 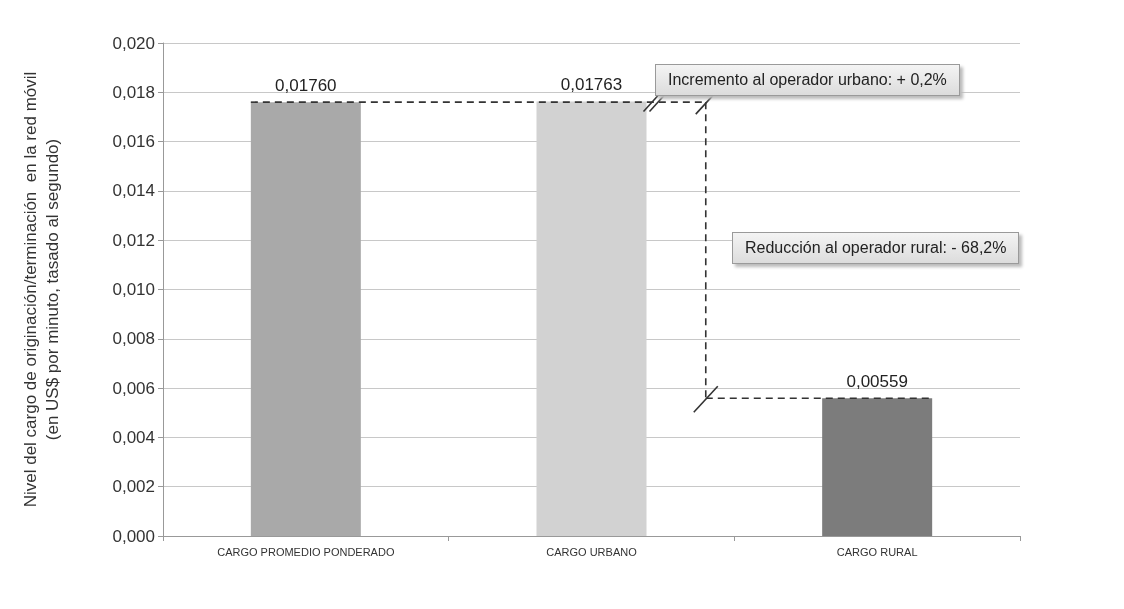 What do you see at coordinates (306, 86) in the screenshot?
I see `data-label: 0,01760` at bounding box center [306, 86].